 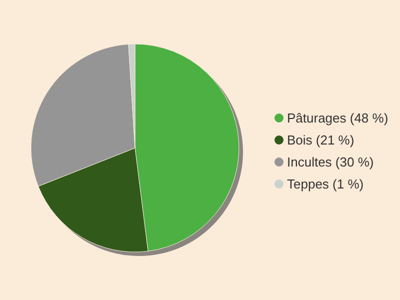 I want to click on legend-label: Incultes (30 %), so click(x=330, y=162).